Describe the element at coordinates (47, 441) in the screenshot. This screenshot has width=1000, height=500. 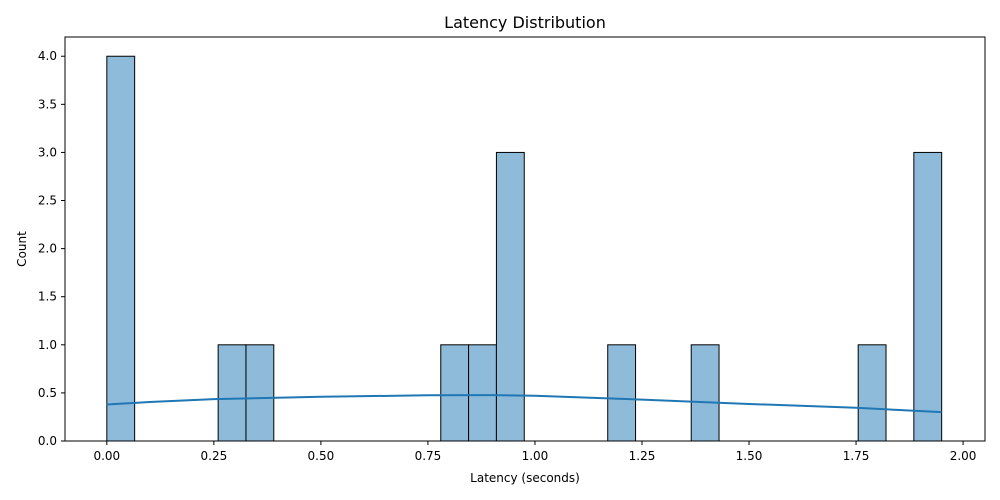
I see `y-tick-label-0: 0.0` at that location.